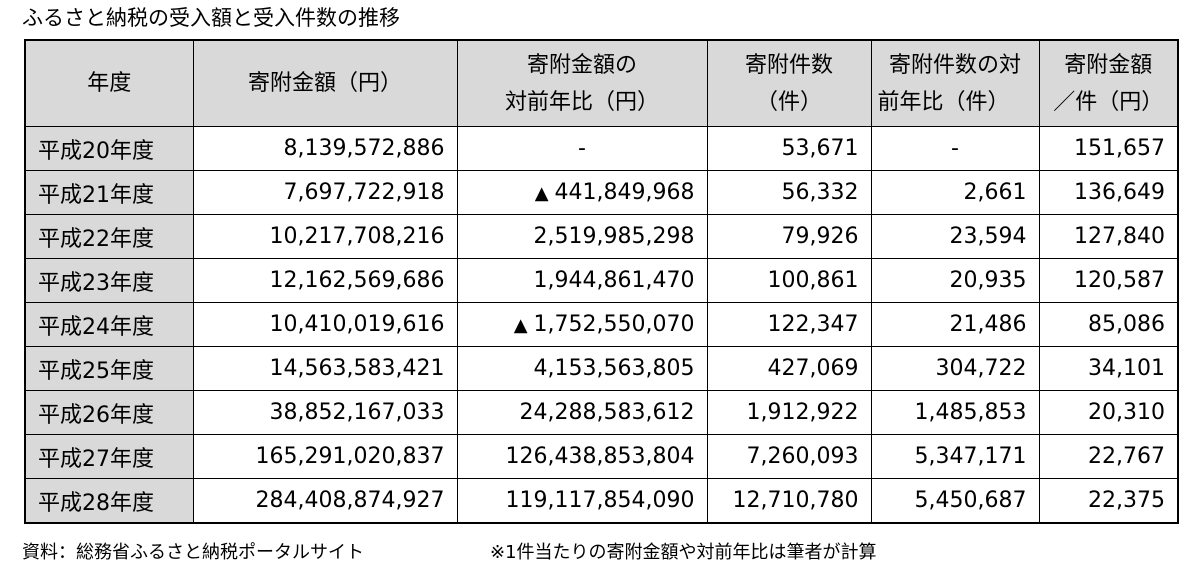 This screenshot has width=1200, height=579. I want to click on header-year: 年度, so click(109, 83).